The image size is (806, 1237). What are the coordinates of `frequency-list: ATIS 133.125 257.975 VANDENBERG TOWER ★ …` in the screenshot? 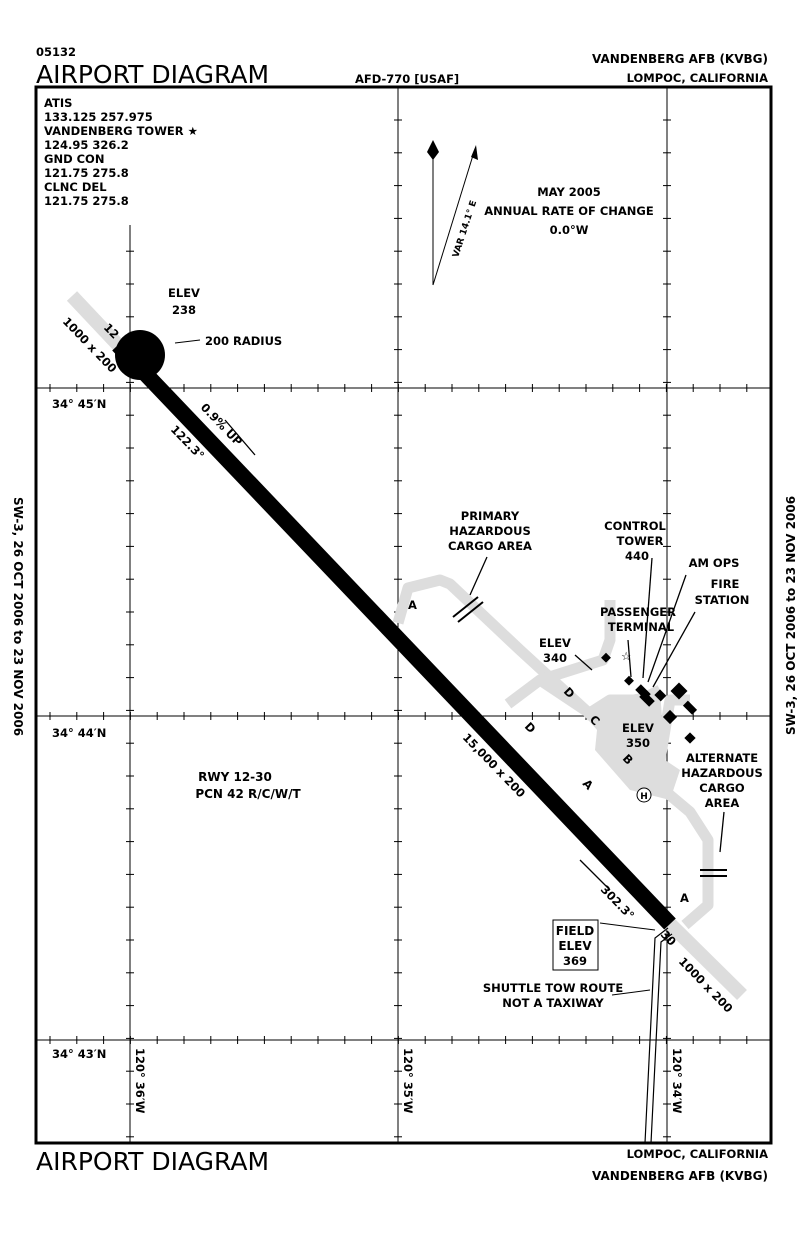 It's located at (121, 152).